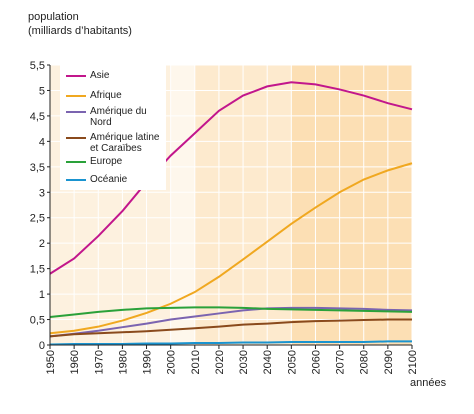  Describe the element at coordinates (148, 362) in the screenshot. I see `x-tick-label: 1990` at that location.